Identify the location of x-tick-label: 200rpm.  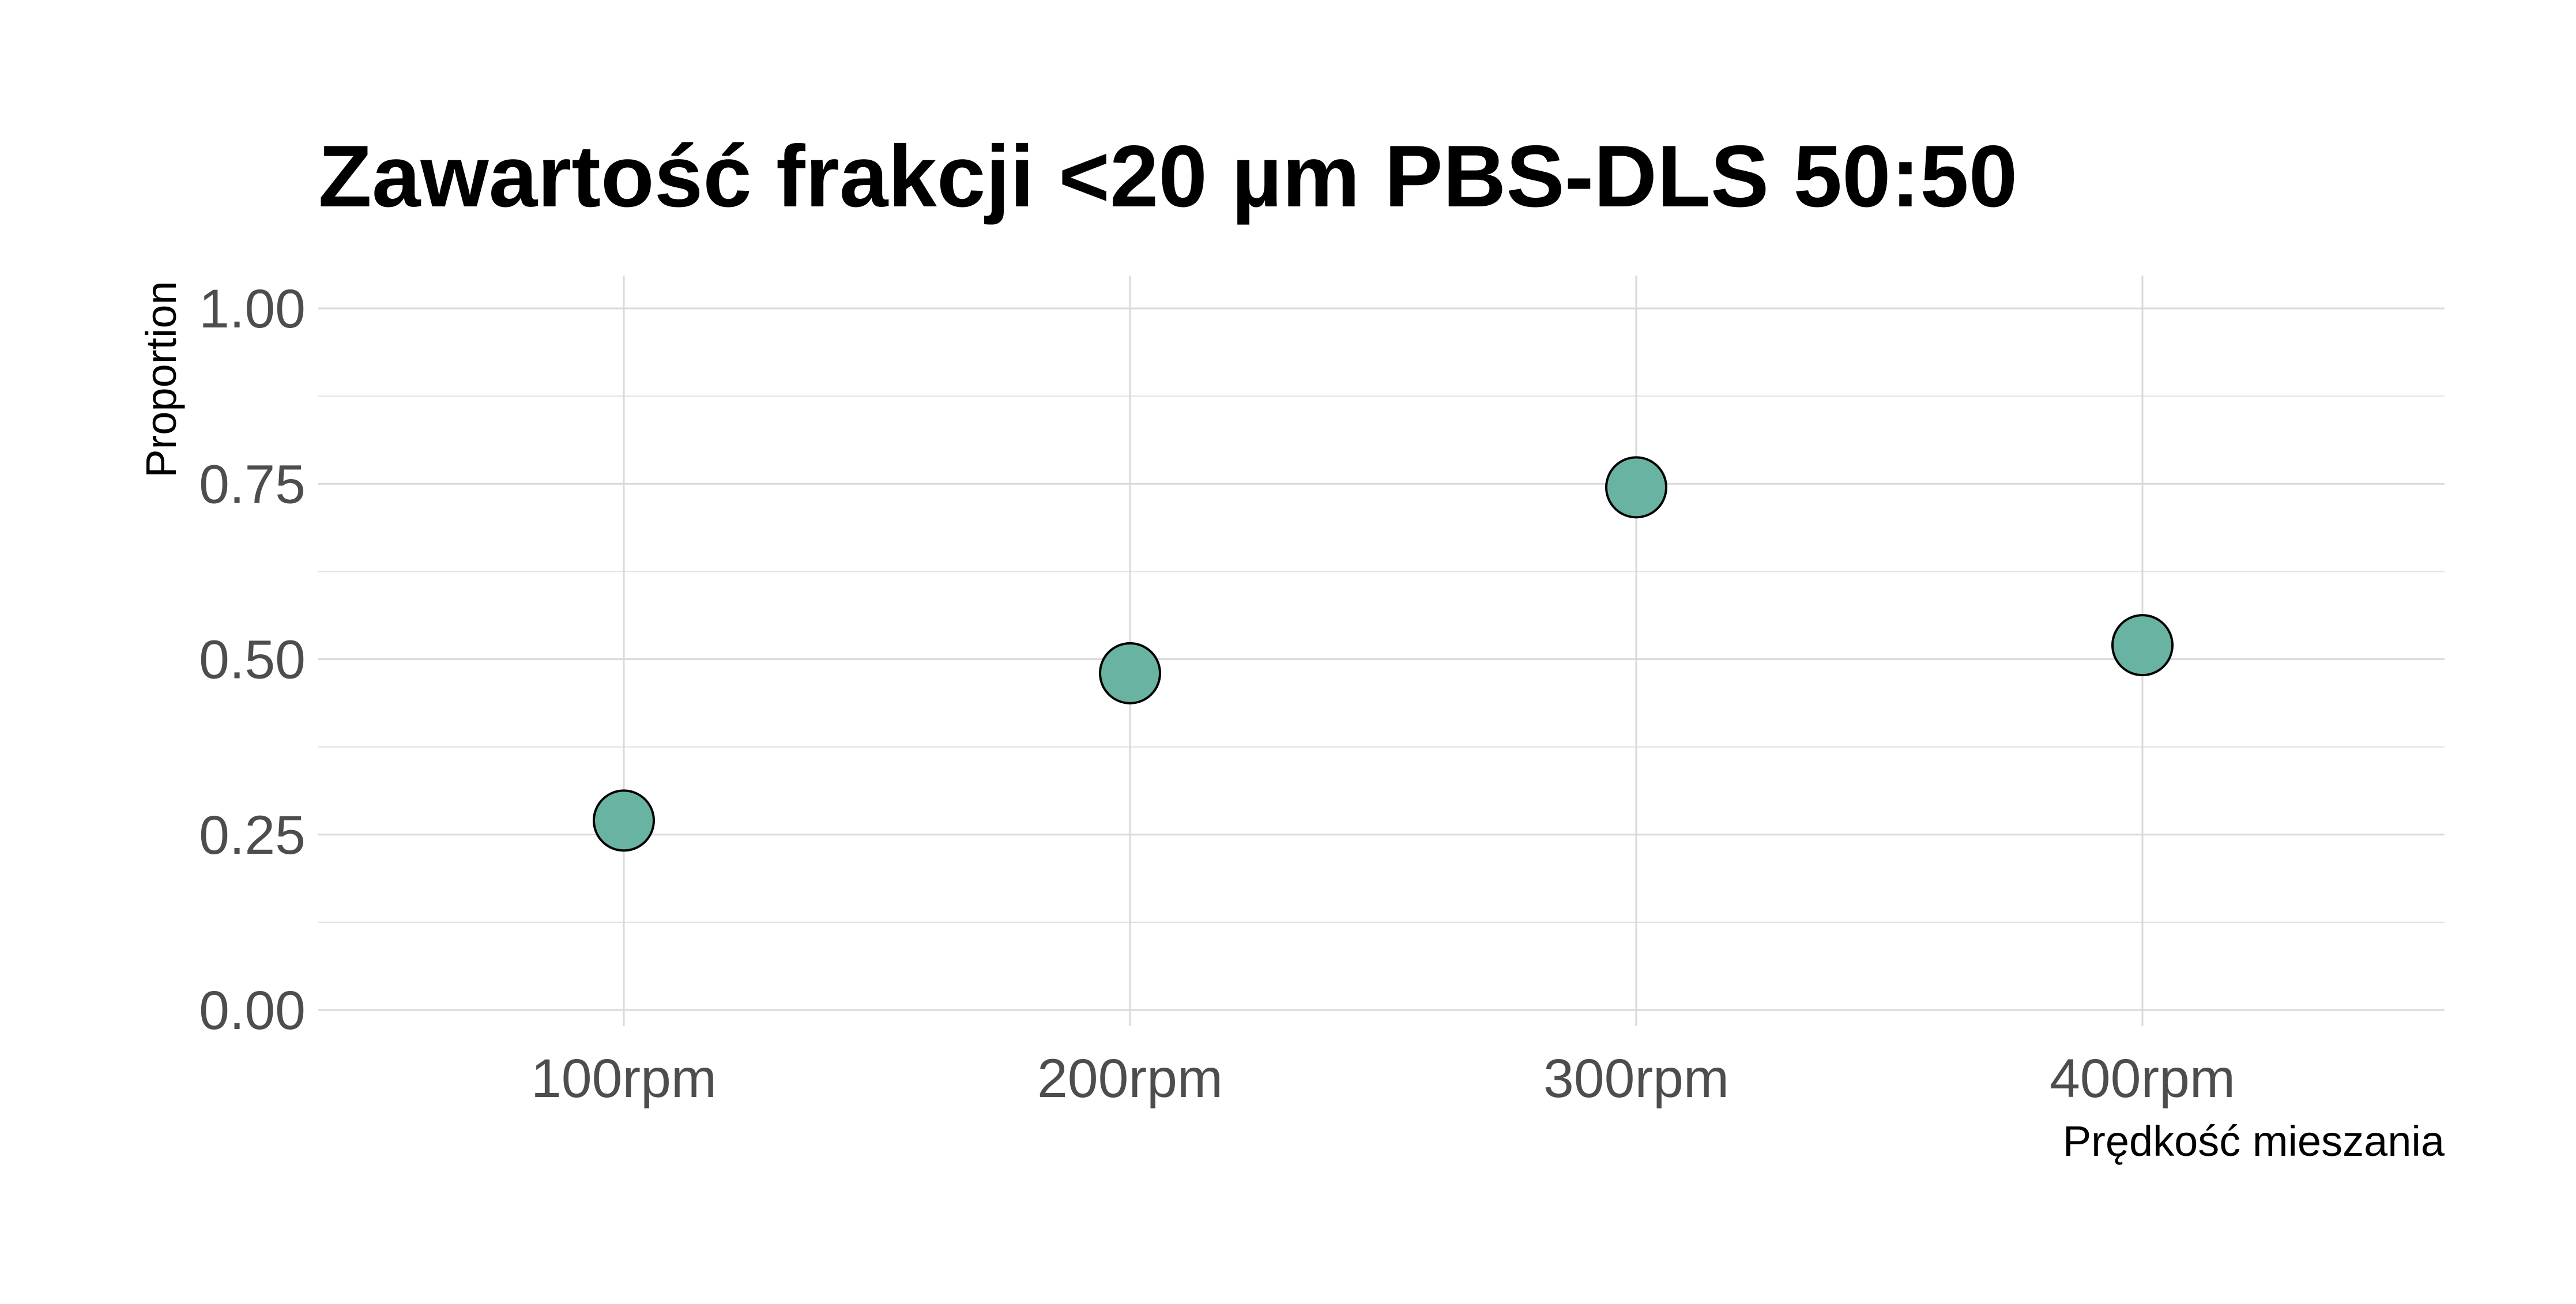
(1130, 1078).